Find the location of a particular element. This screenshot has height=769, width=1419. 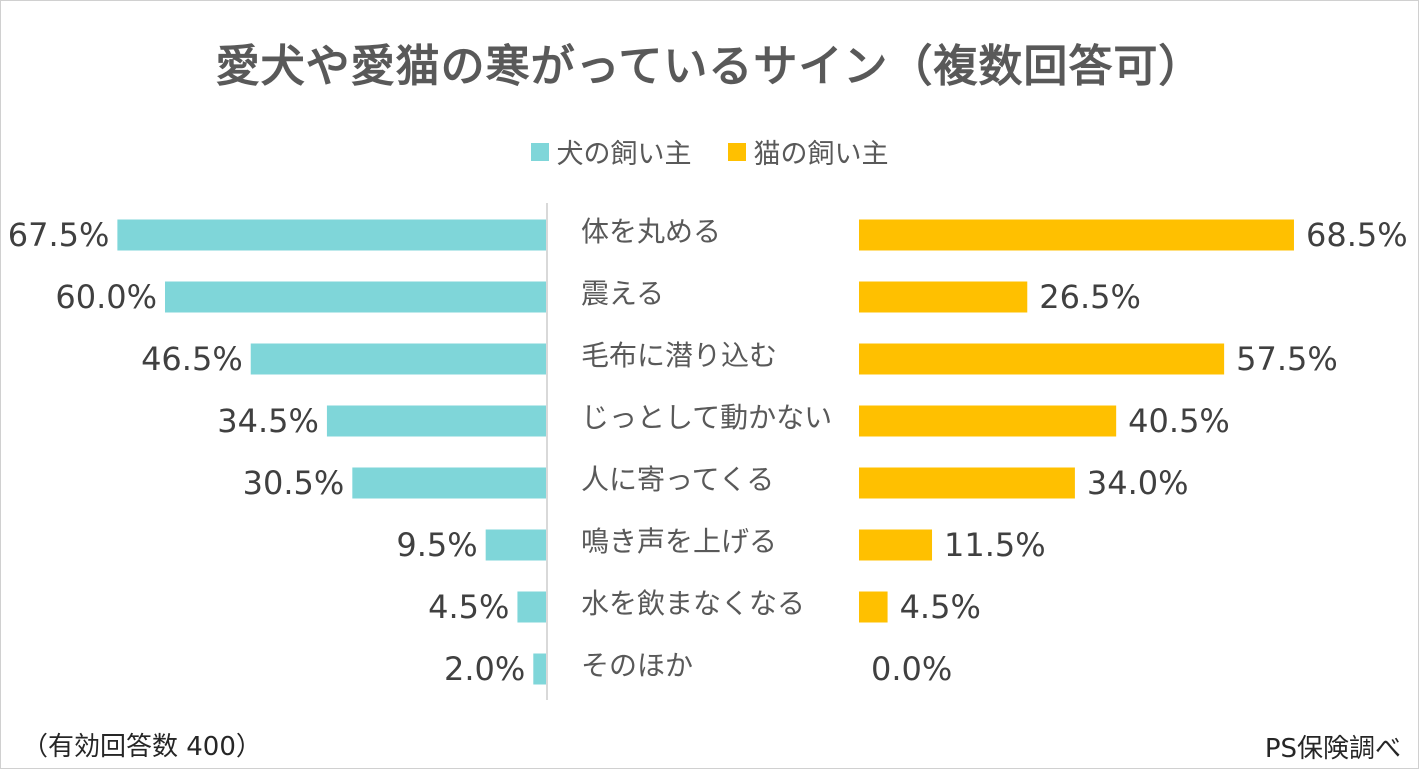

legend-item-dog: 犬の飼い主 is located at coordinates (611, 151).